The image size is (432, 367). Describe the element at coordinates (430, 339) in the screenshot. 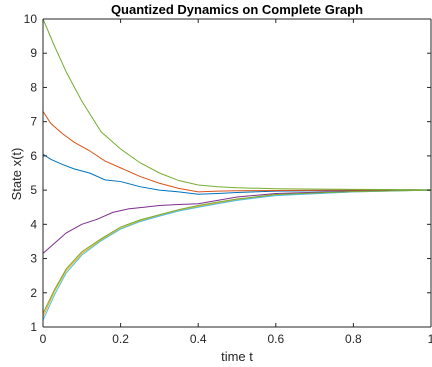

I see `x-tick-label: 1` at that location.